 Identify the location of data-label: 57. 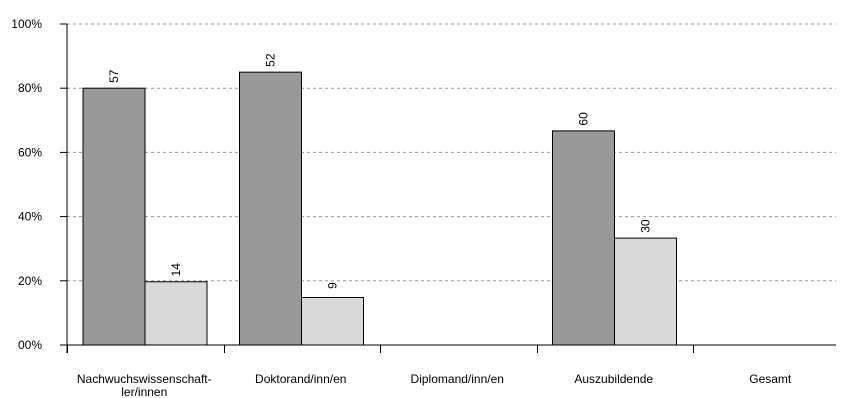
(114, 76).